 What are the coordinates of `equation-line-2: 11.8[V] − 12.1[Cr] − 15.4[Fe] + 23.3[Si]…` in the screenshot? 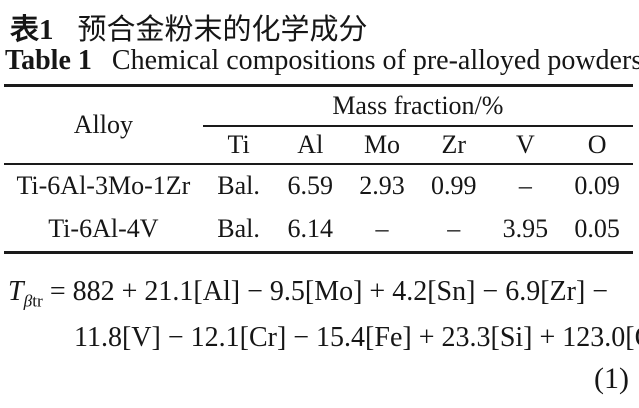 It's located at (356, 337).